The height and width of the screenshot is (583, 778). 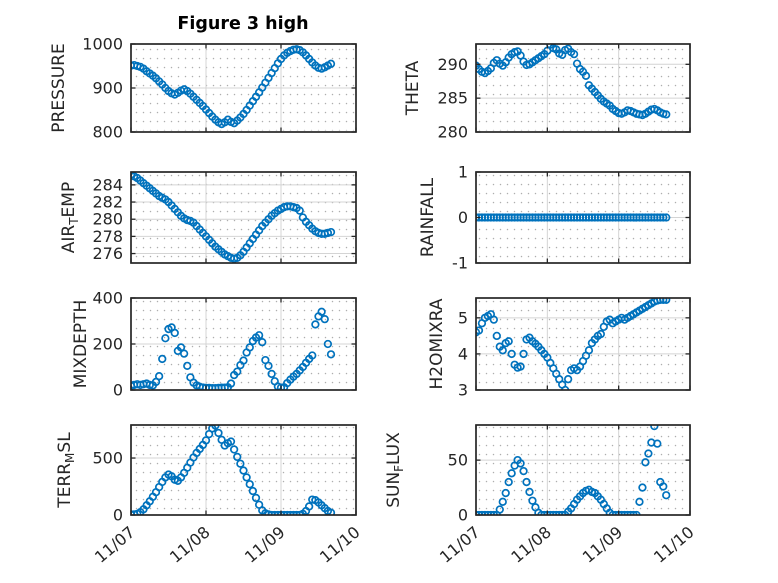 What do you see at coordinates (233, 470) in the screenshot?
I see `data-points-terr_msl` at bounding box center [233, 470].